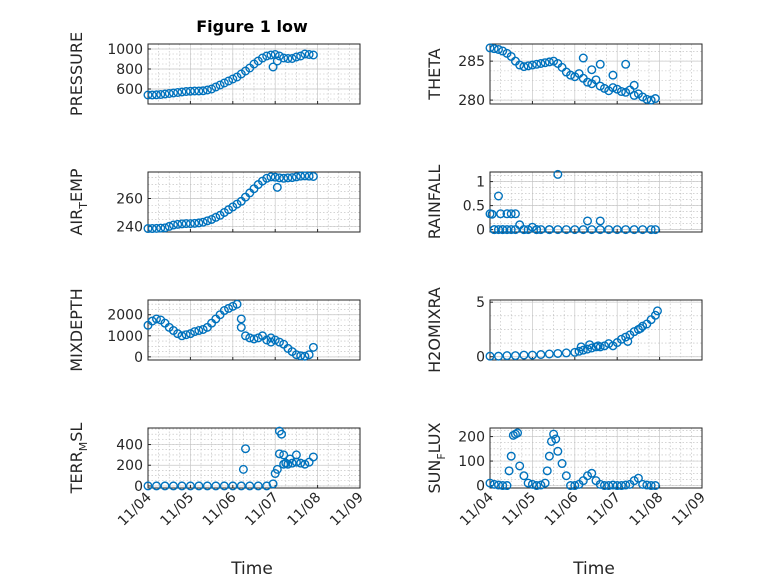 The image size is (778, 583). I want to click on y-tick-label: 2000, so click(125, 316).